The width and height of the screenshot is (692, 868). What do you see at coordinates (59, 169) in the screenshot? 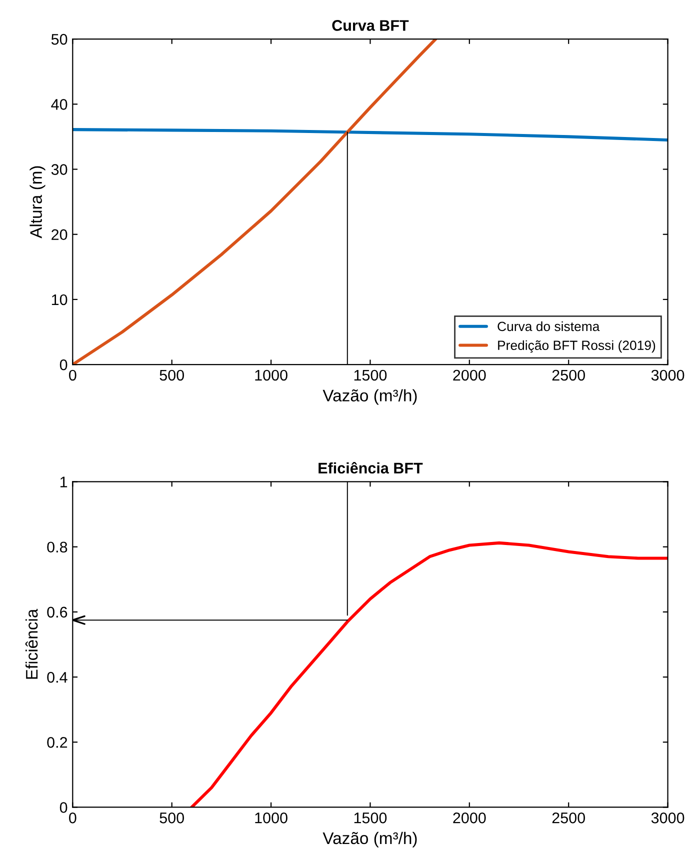
I see `y-tick-label: 30` at bounding box center [59, 169].